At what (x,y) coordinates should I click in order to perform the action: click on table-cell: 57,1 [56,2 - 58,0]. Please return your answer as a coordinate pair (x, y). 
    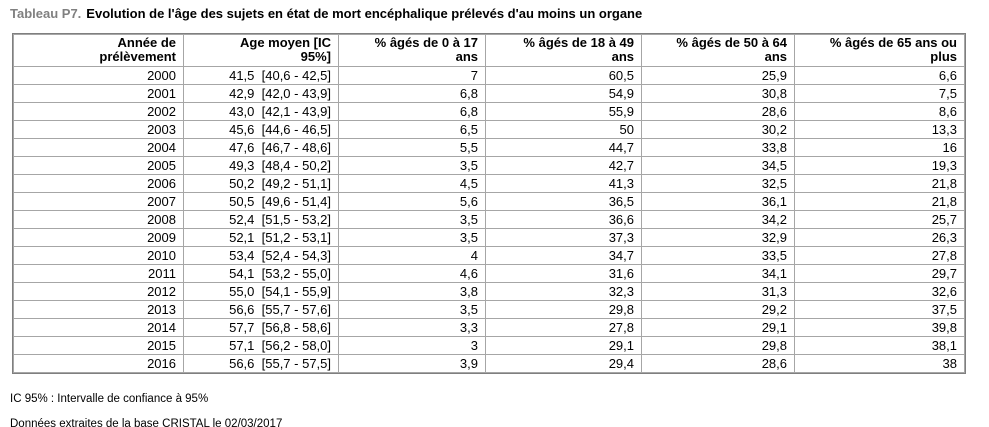
    Looking at the image, I should click on (261, 345).